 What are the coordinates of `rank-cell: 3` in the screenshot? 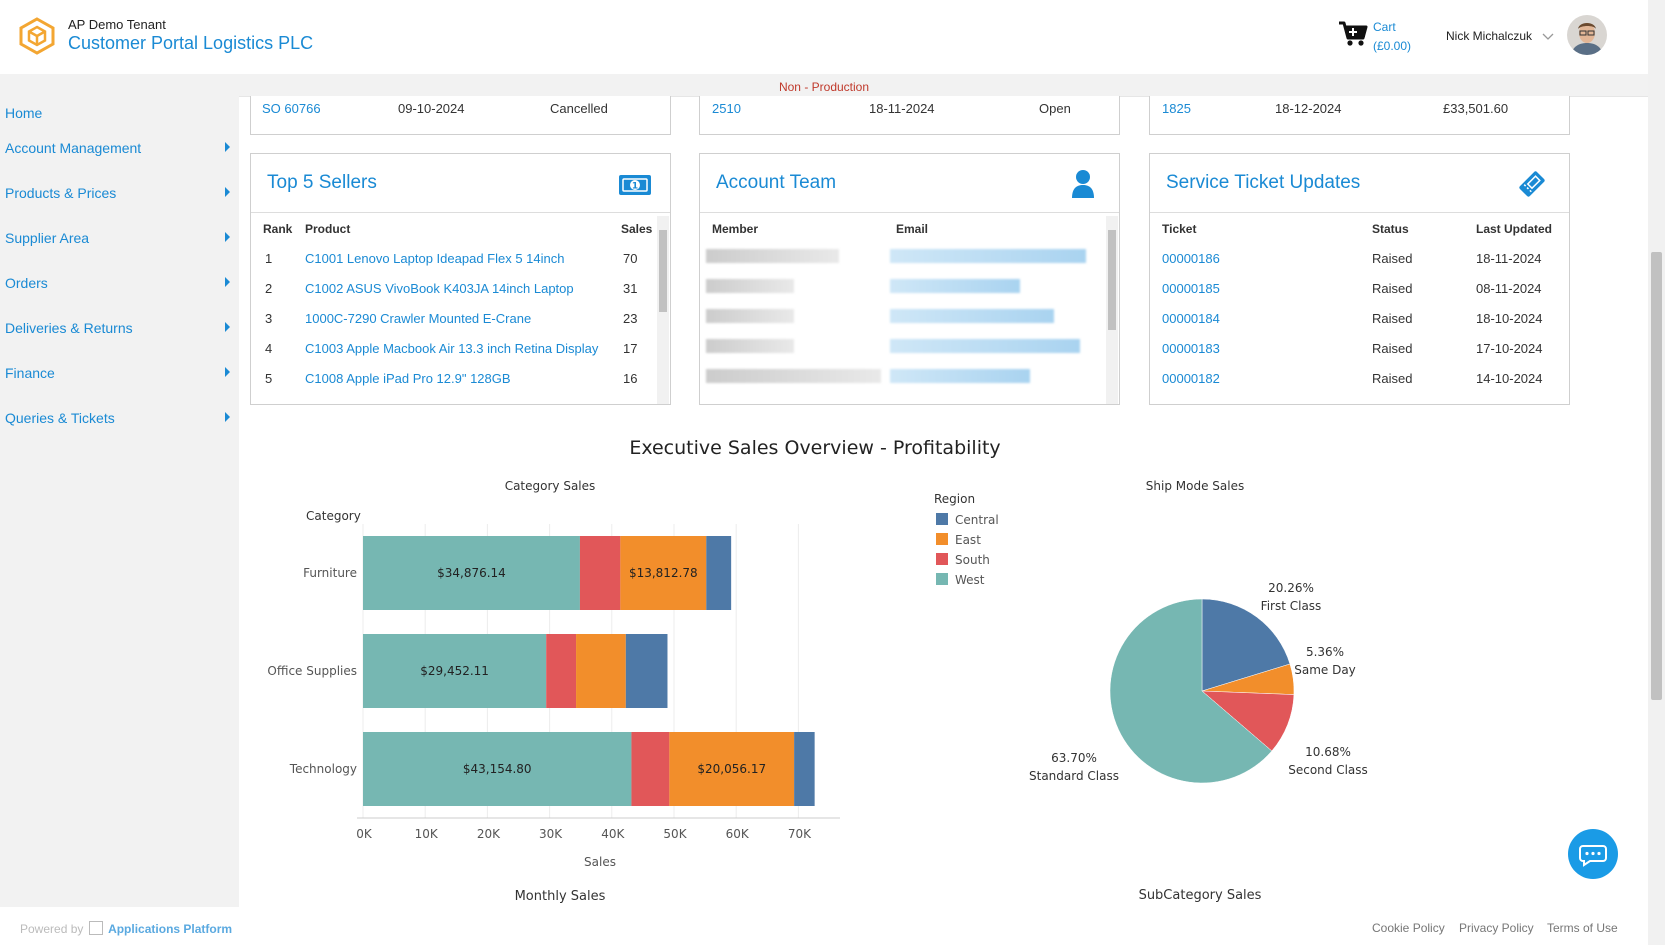 It's located at (269, 318).